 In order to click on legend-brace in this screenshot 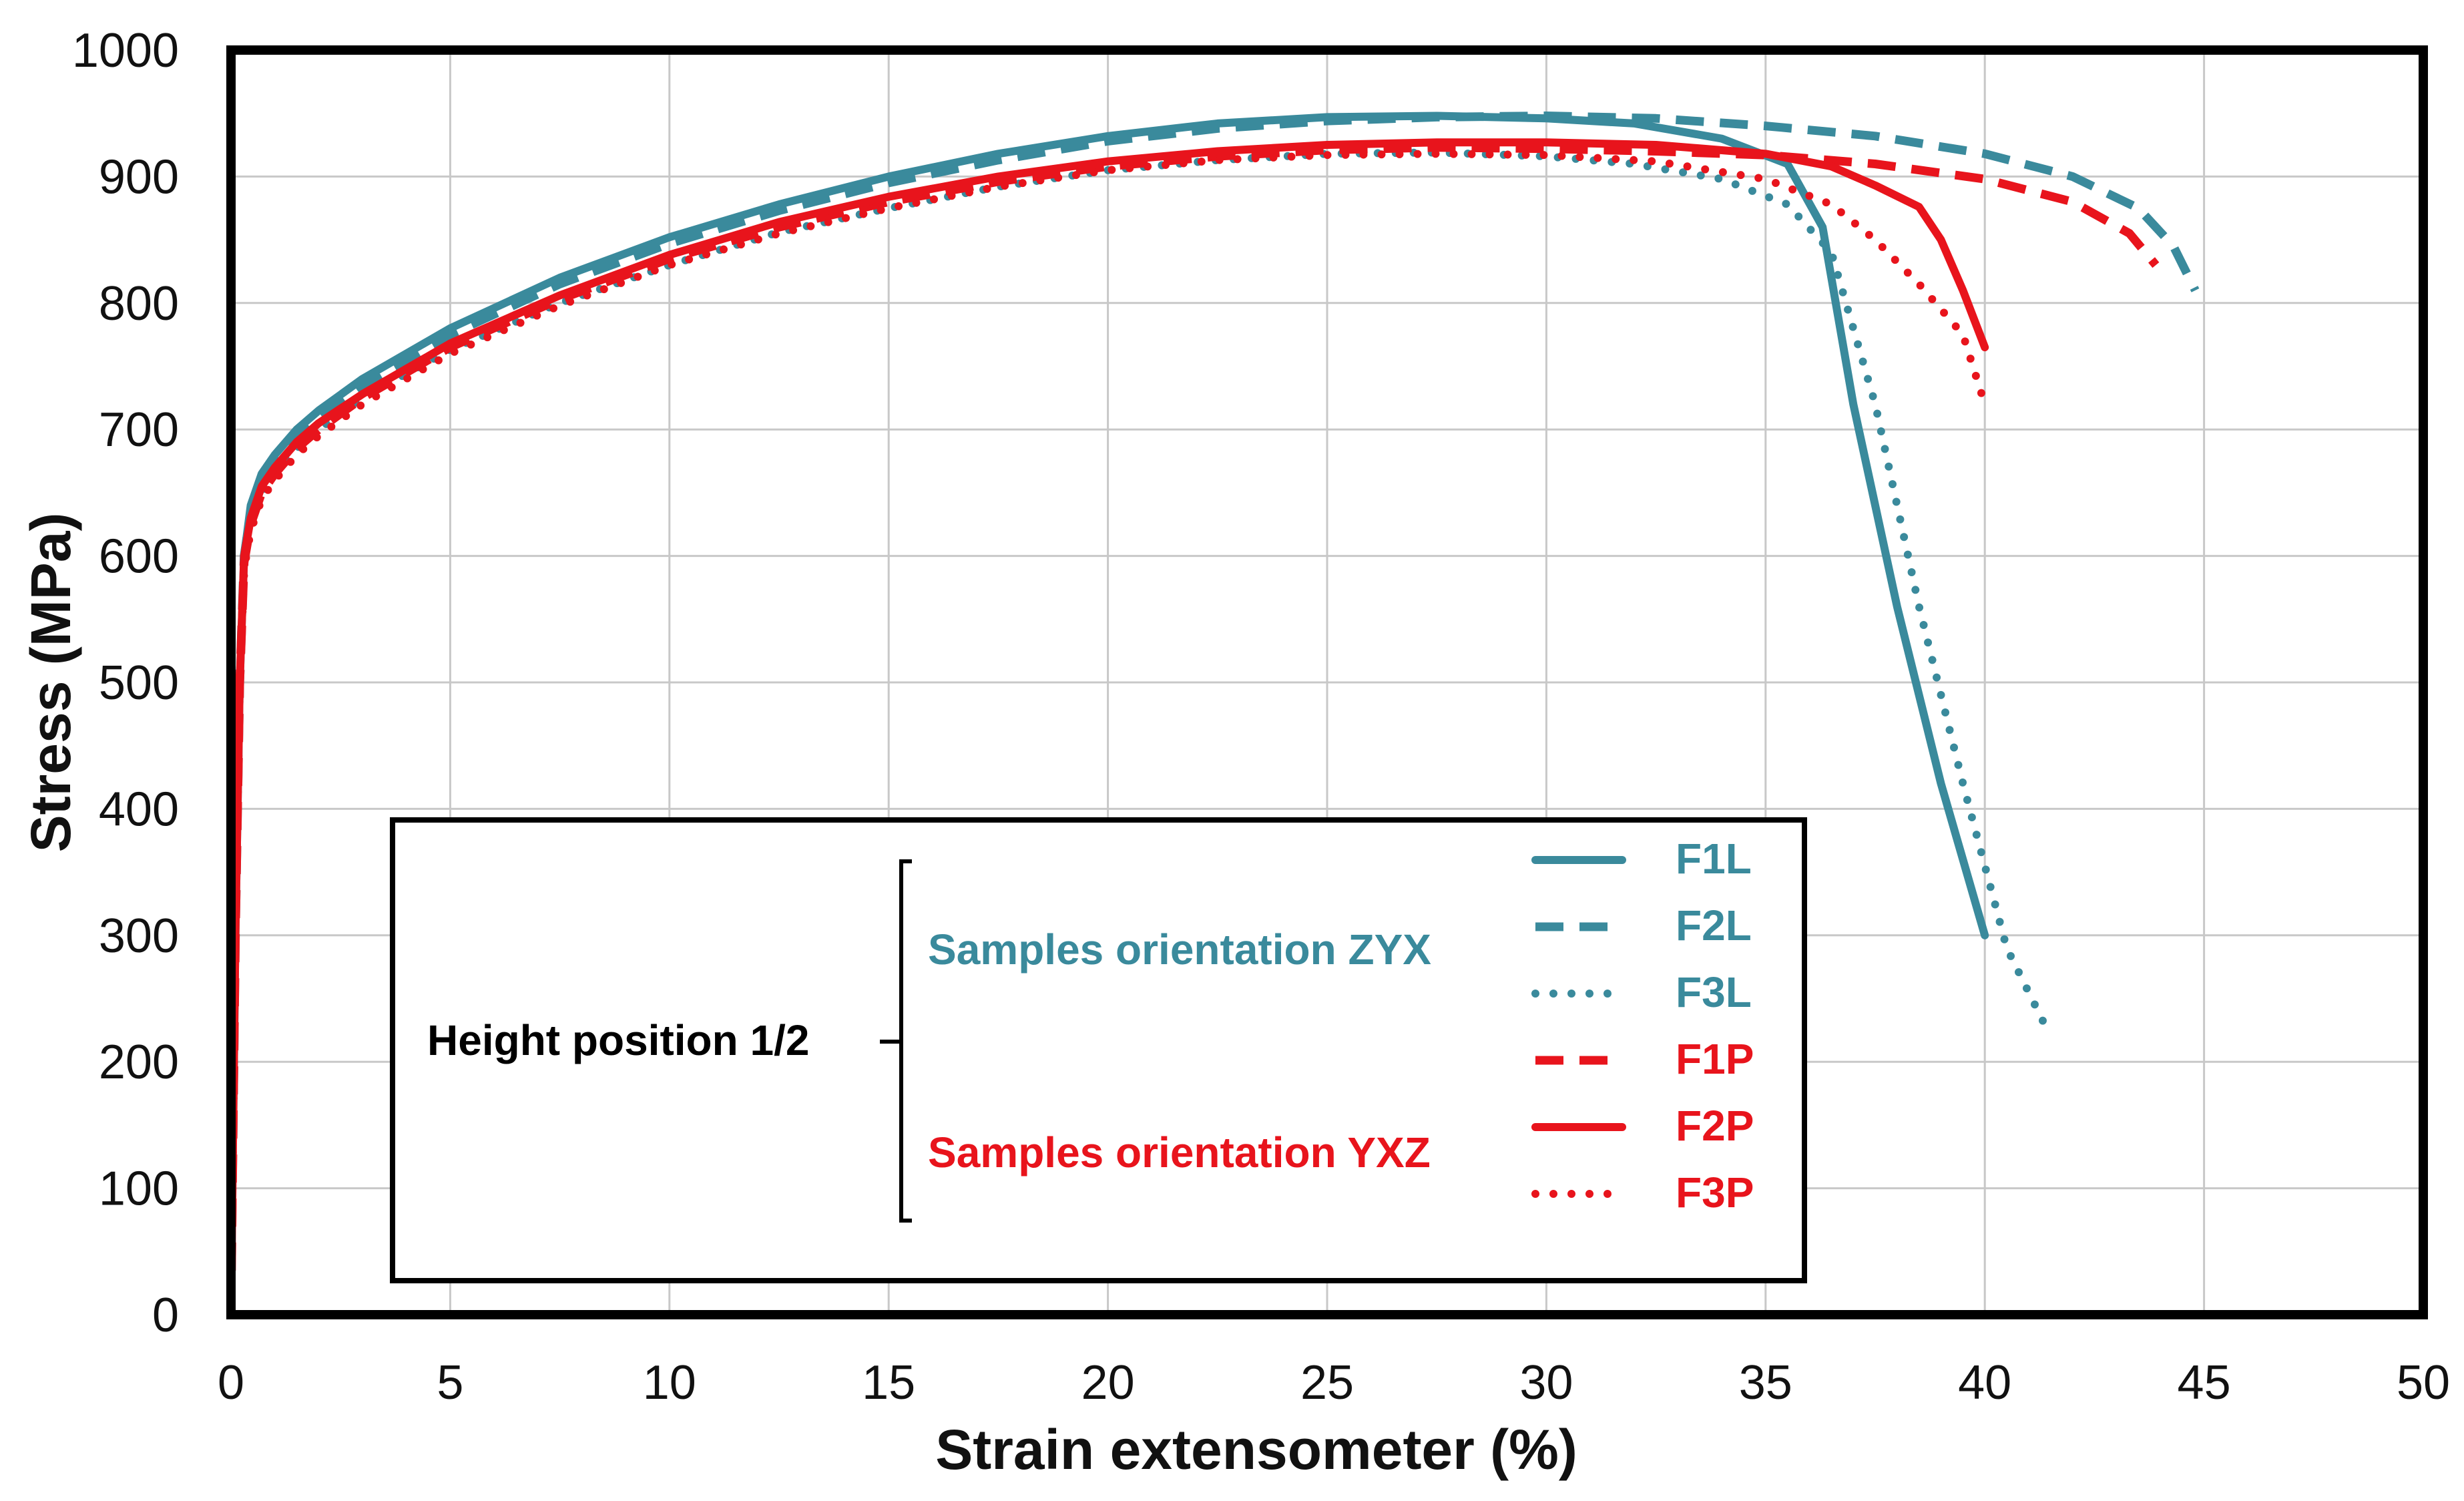, I will do `click(896, 1041)`.